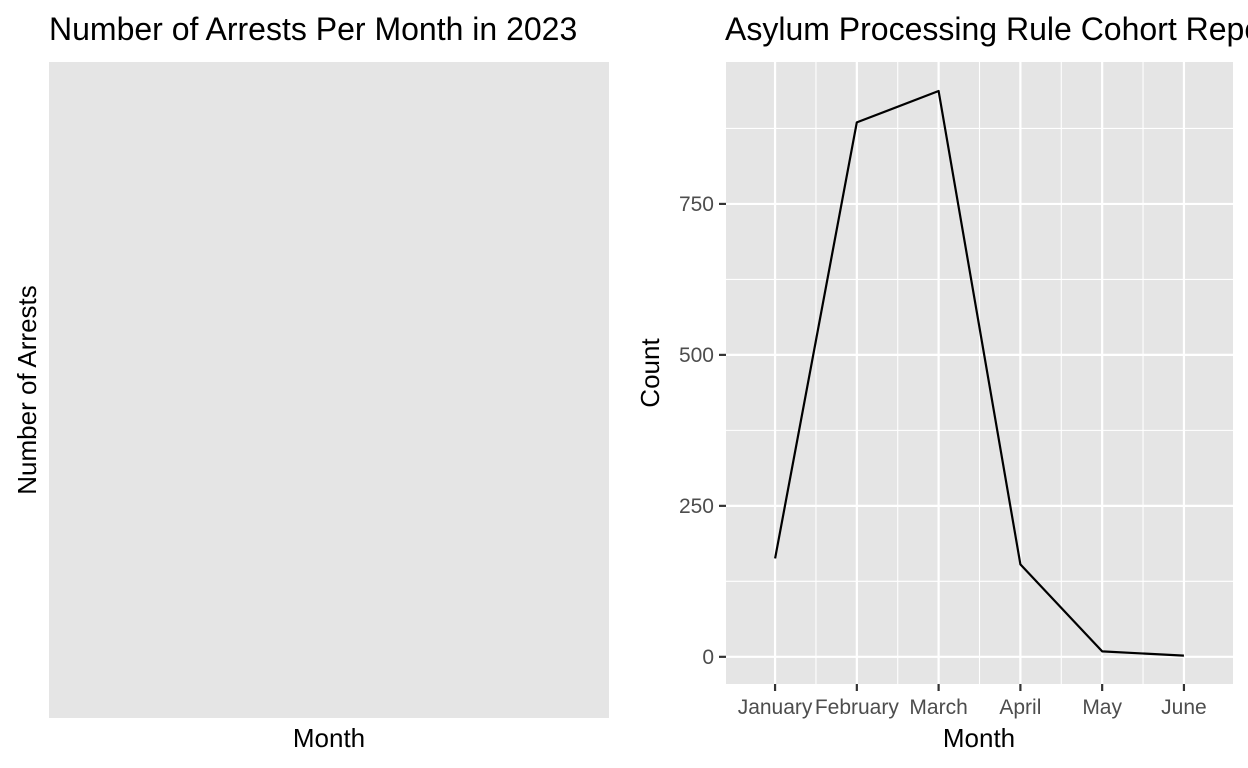 The height and width of the screenshot is (768, 1248). Describe the element at coordinates (1102, 707) in the screenshot. I see `x-tick-label: May` at that location.